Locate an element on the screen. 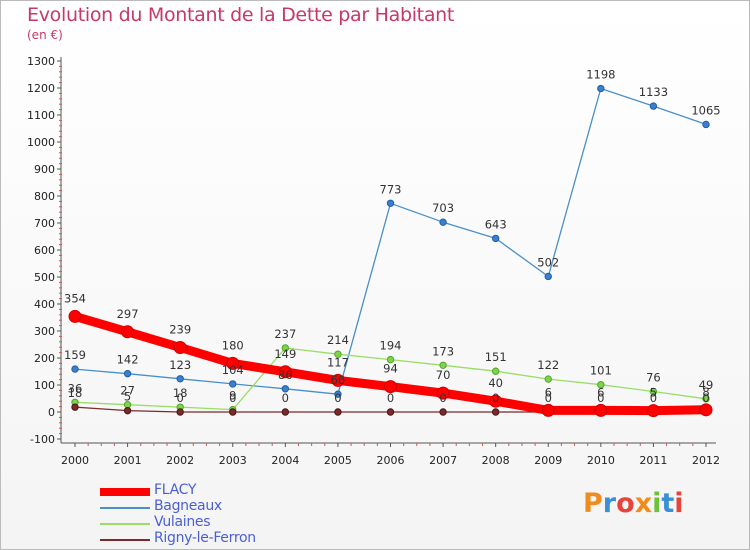 Image resolution: width=750 pixels, height=550 pixels. data-label-flacy: 239 is located at coordinates (180, 329).